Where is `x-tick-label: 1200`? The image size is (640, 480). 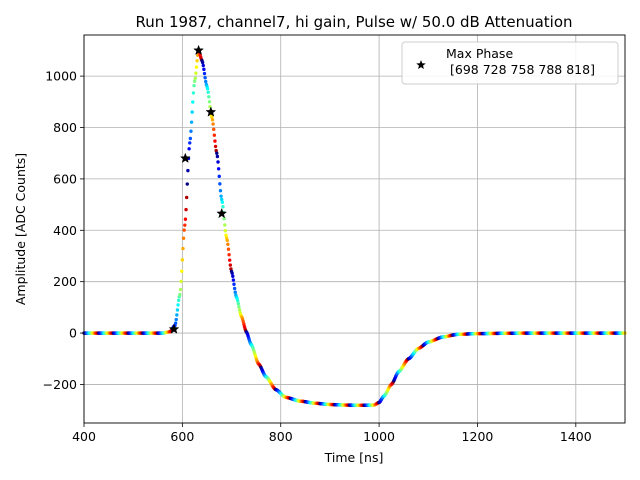 x-tick-label: 1200 is located at coordinates (478, 436).